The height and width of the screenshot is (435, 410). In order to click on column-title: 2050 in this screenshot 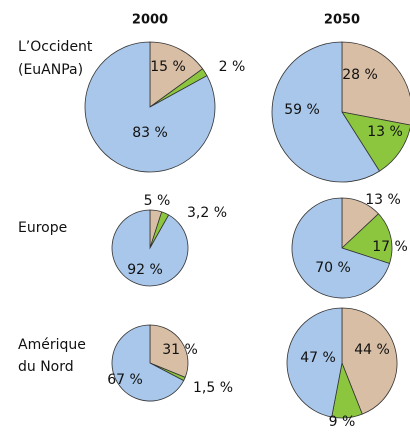, I will do `click(342, 20)`.